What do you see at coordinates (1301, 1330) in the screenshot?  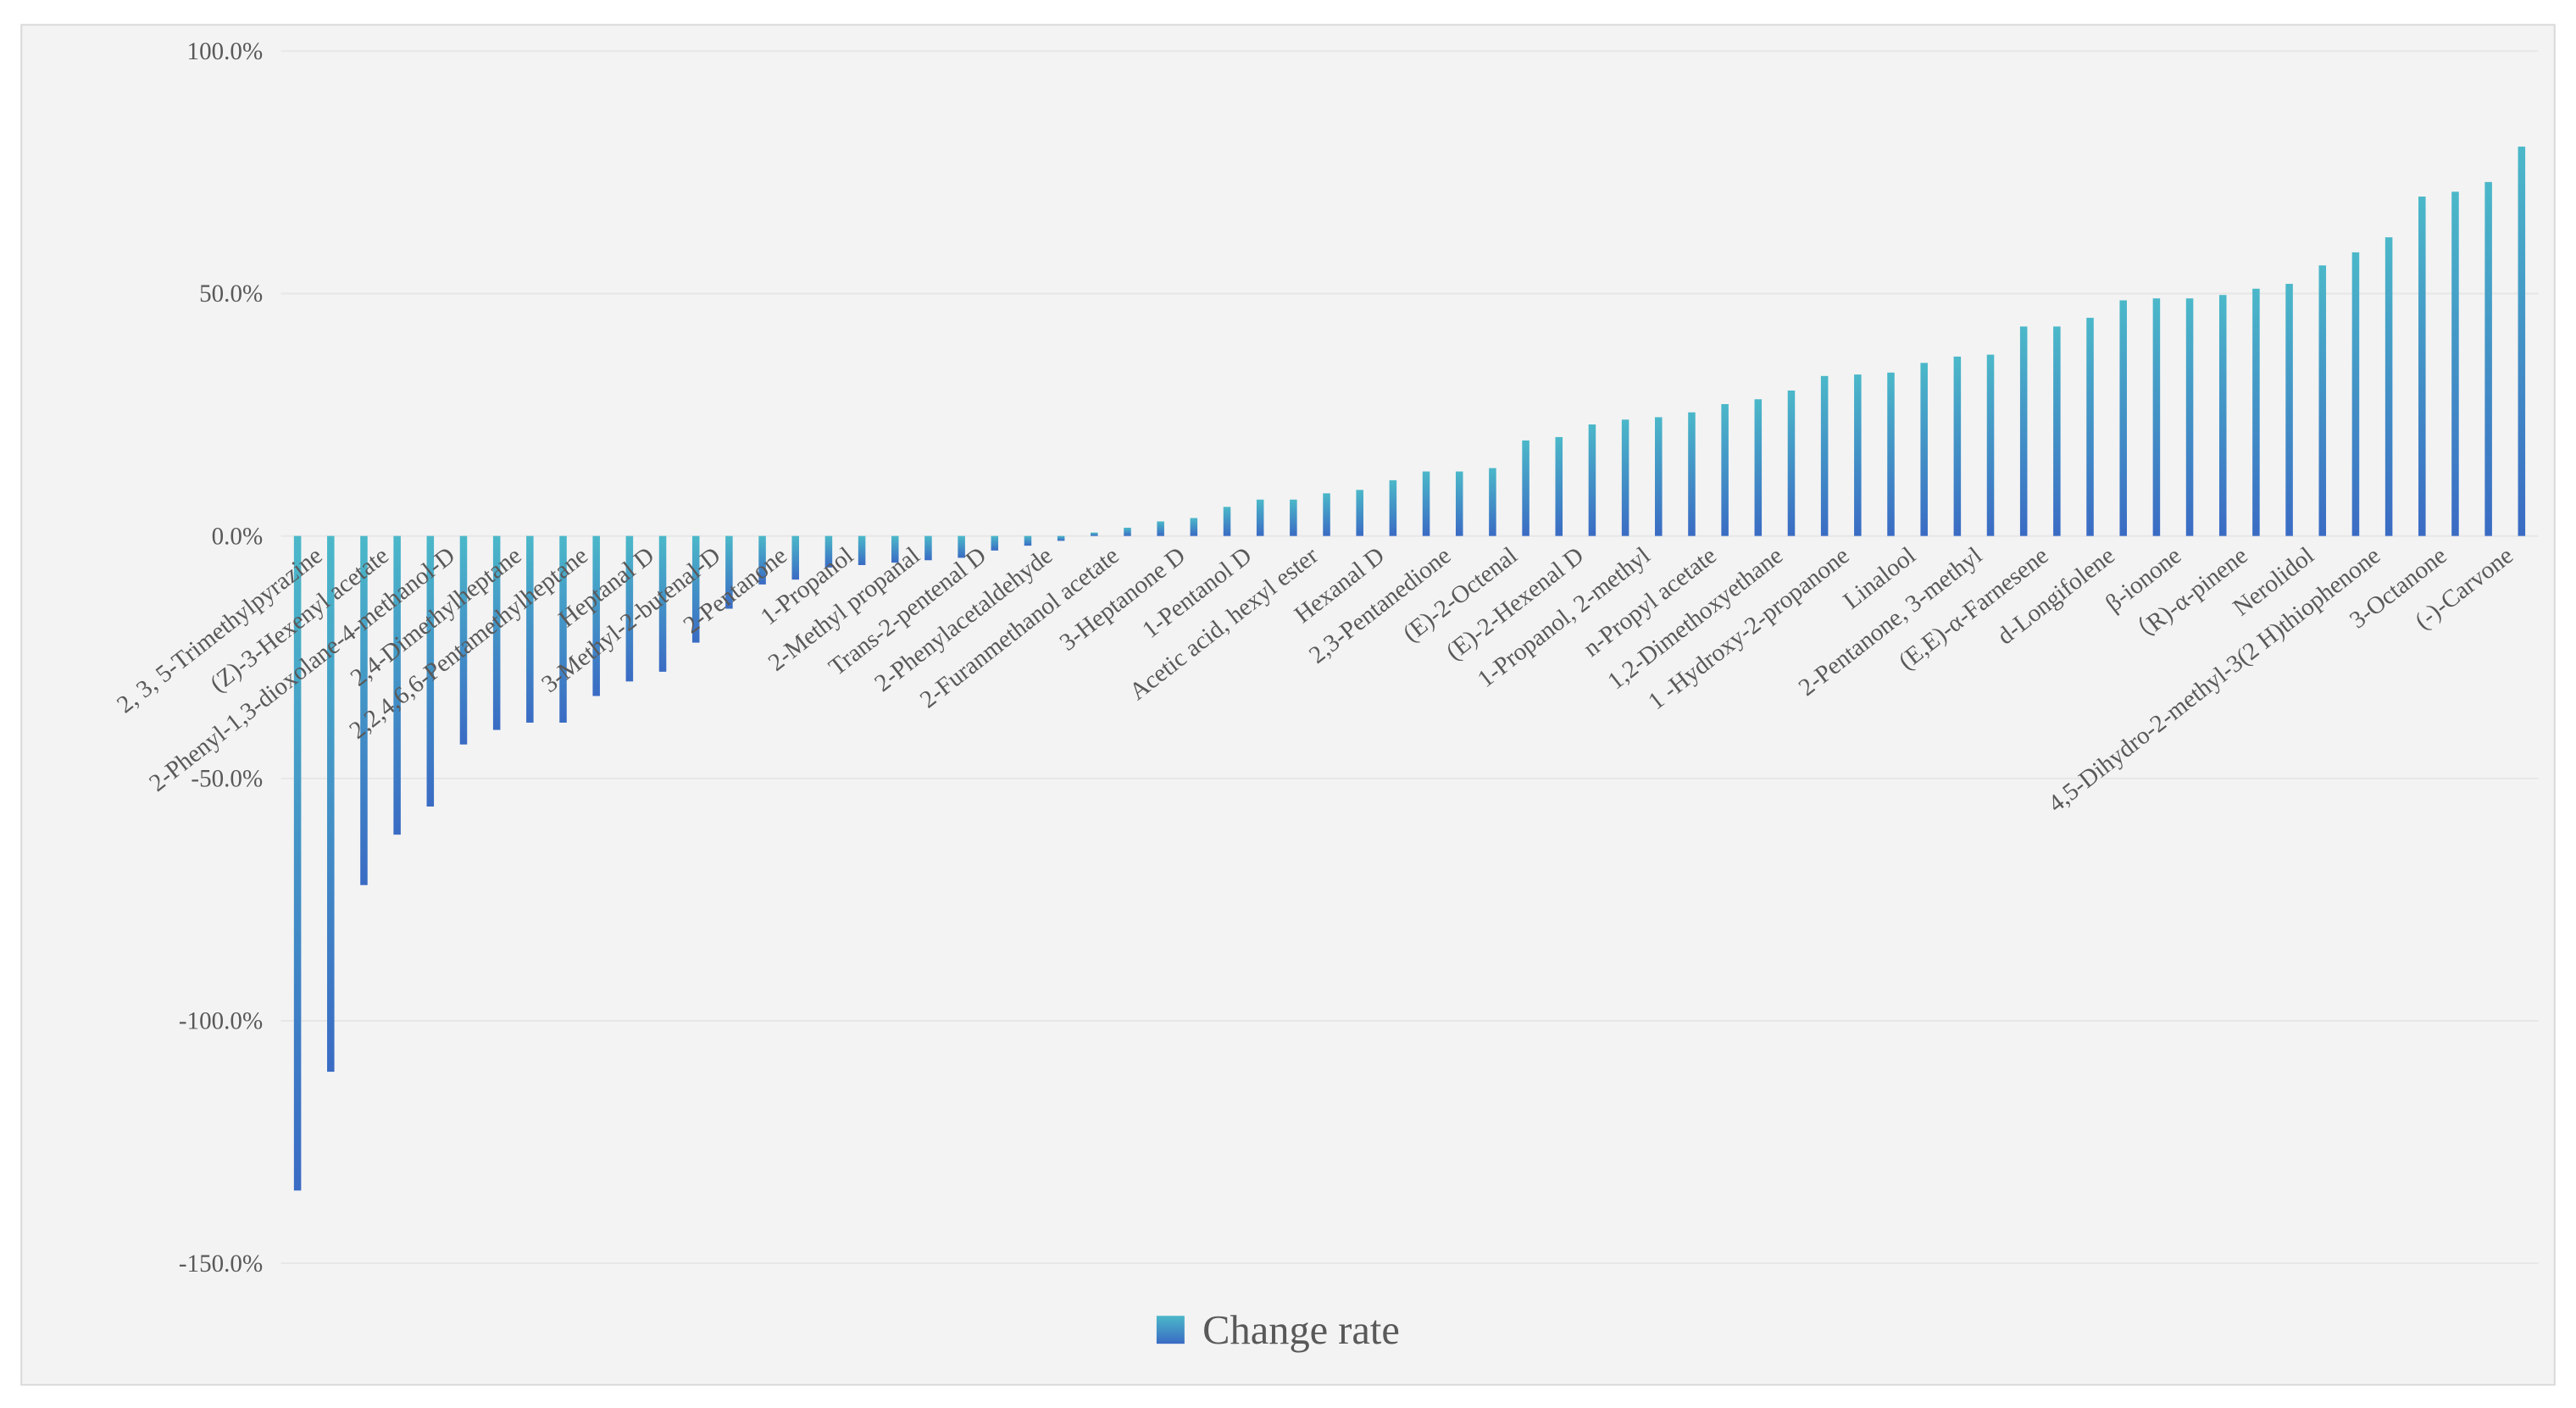 I see `legend-label: Change rate` at bounding box center [1301, 1330].